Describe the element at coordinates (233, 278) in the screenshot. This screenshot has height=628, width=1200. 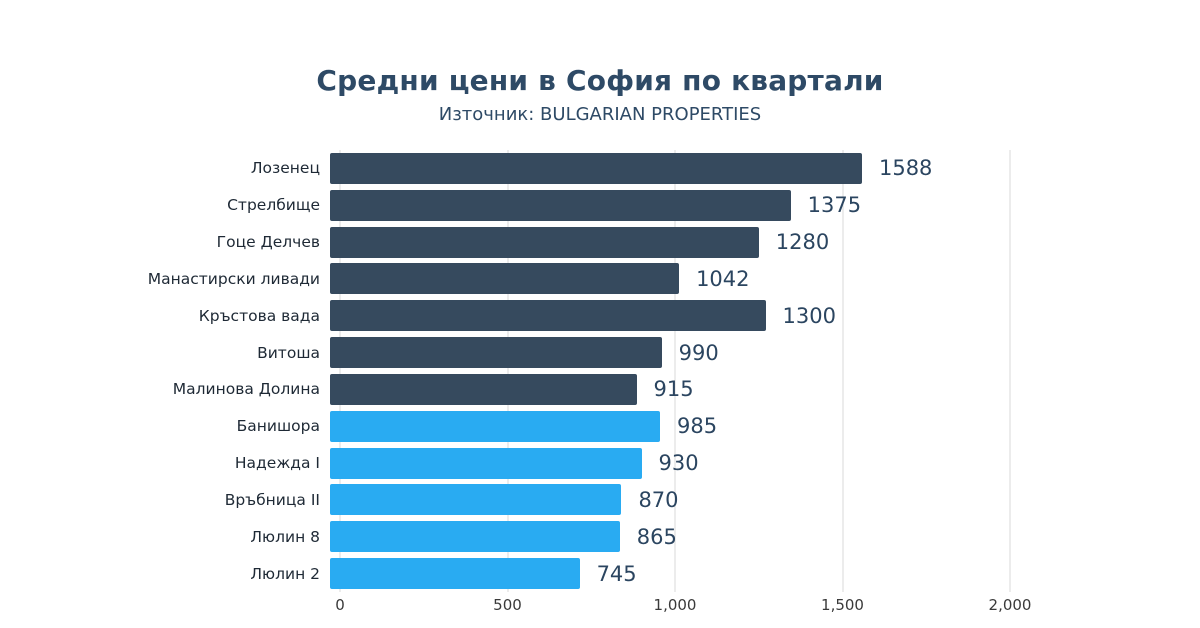
I see `category-label: Манастирски ливади` at that location.